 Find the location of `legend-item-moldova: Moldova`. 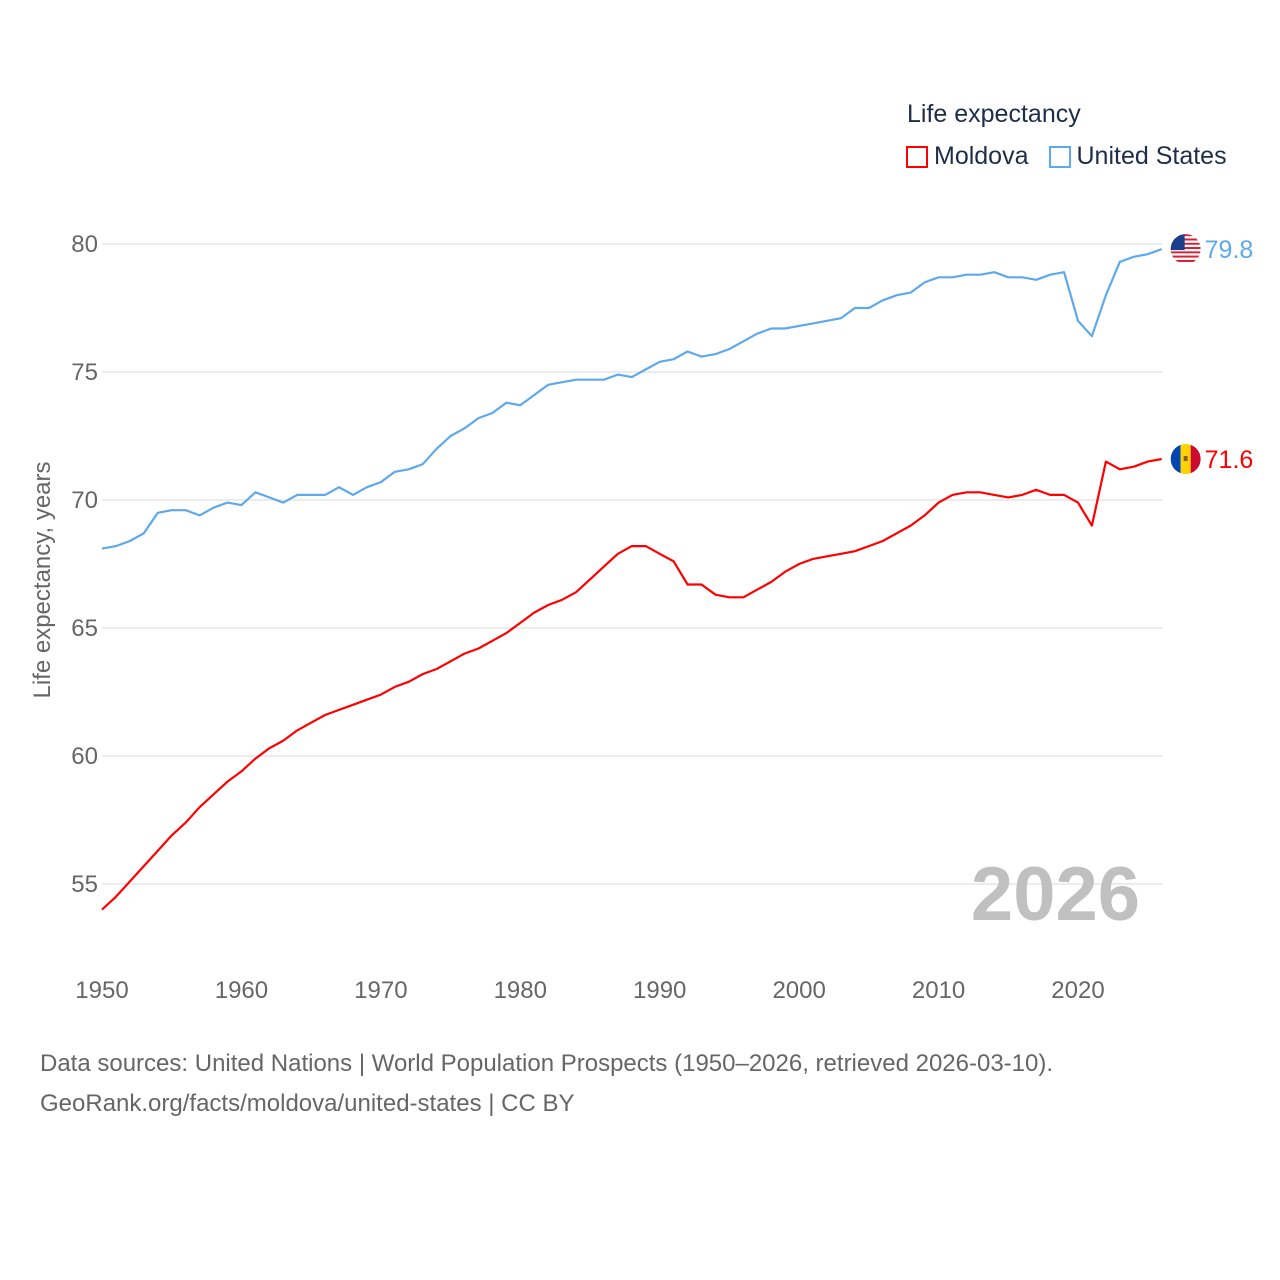

legend-item-moldova: Moldova is located at coordinates (967, 156).